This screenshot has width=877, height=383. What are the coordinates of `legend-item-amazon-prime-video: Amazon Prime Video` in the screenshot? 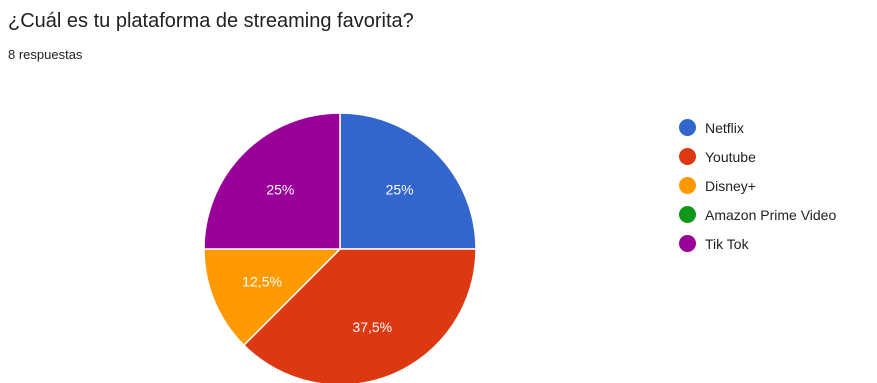 It's located at (757, 214).